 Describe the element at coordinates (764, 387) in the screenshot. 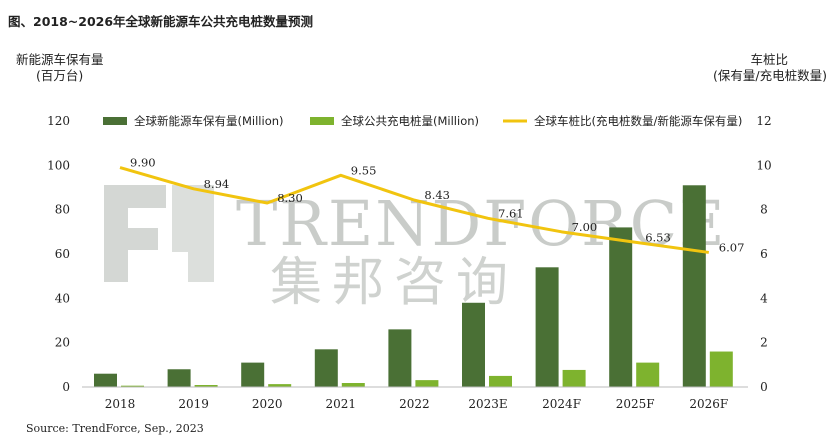

I see `right-tick-label: 0` at that location.